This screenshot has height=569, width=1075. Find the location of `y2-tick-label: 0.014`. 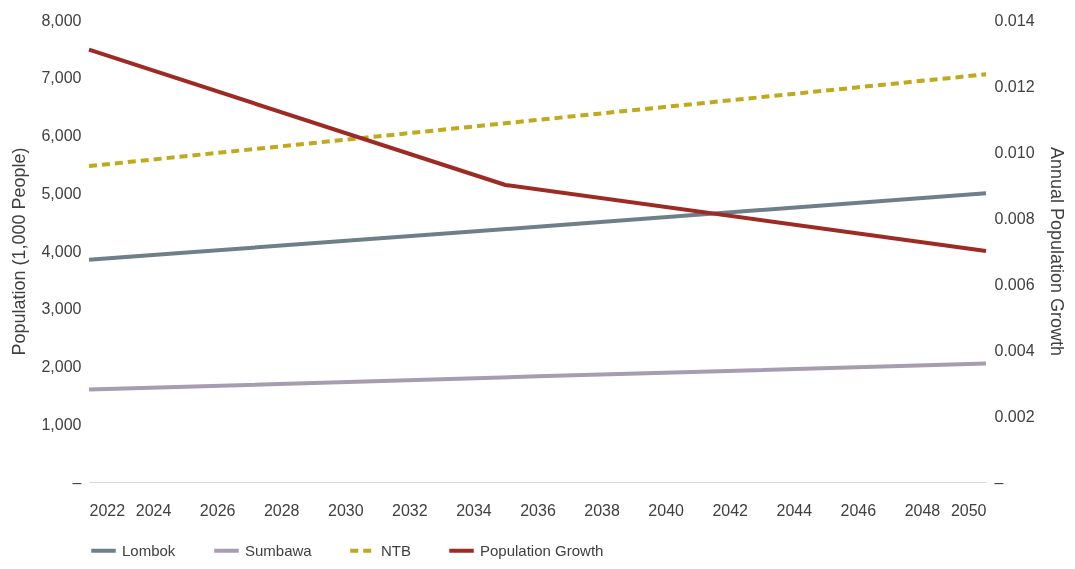

y2-tick-label: 0.014 is located at coordinates (1014, 20).